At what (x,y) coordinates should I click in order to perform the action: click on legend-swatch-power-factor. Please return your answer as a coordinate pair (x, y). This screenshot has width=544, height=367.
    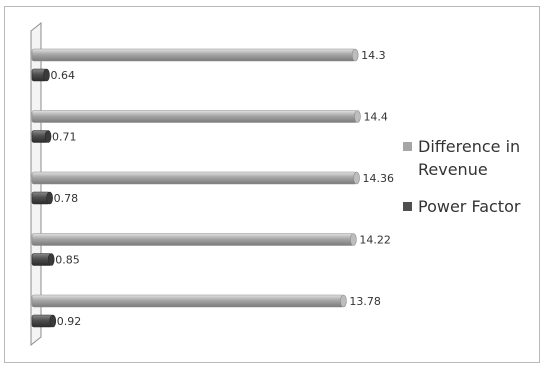
    Looking at the image, I should click on (407, 206).